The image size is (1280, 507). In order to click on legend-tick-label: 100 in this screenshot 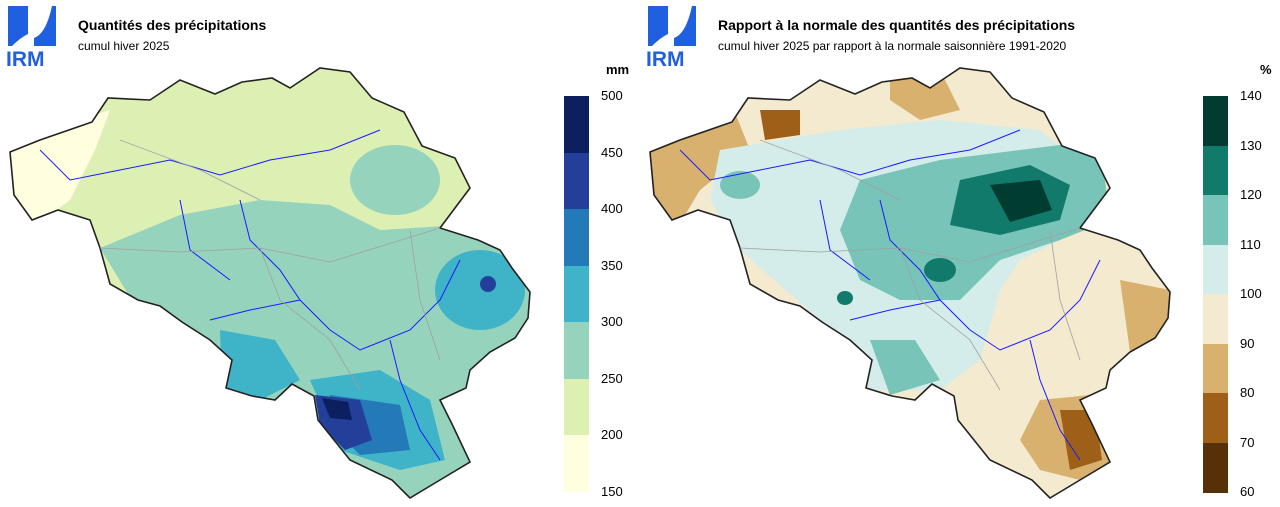, I will do `click(1251, 293)`.